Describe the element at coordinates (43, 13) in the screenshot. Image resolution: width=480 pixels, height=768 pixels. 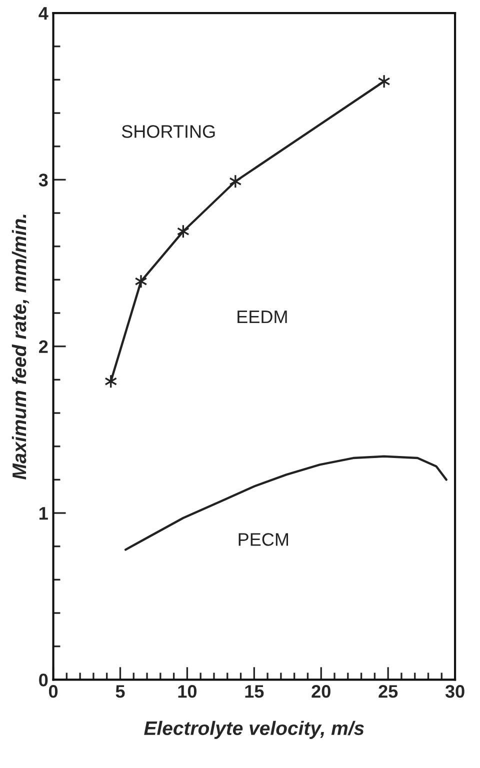
I see `y-tick-label: 4` at that location.